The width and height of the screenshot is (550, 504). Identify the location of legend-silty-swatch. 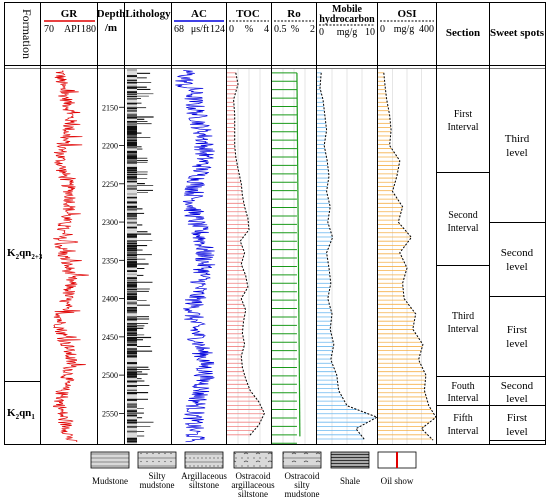
(157, 460).